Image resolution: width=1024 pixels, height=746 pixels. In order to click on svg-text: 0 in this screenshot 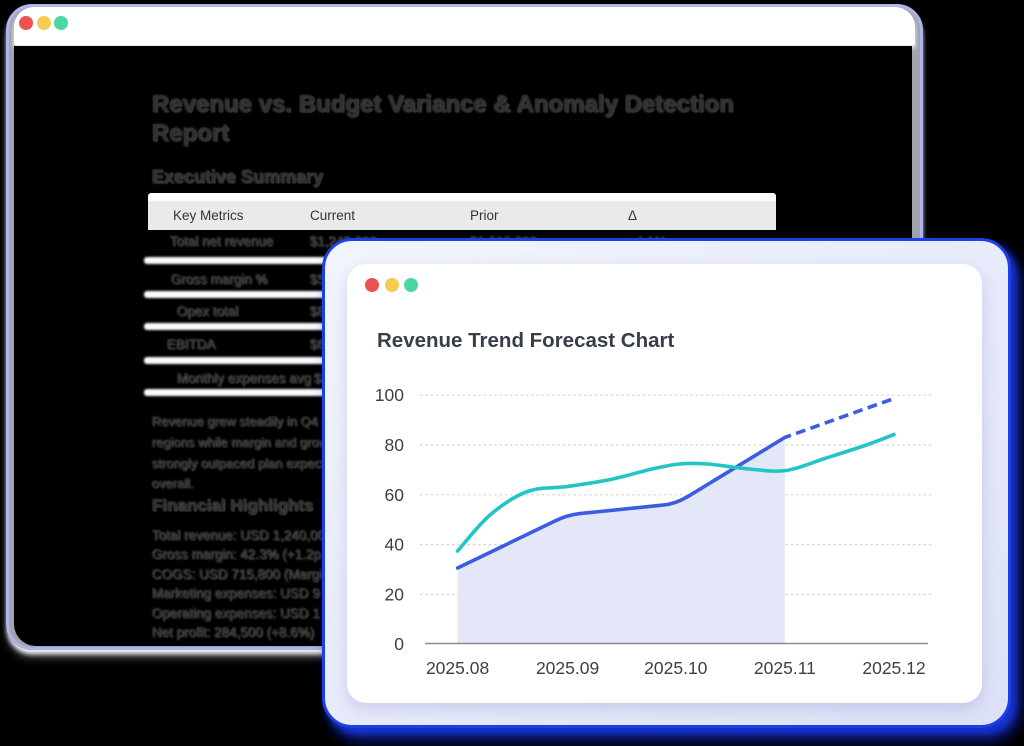, I will do `click(399, 644)`.